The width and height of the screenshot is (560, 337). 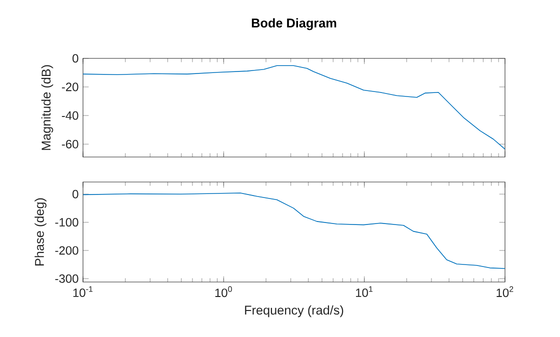 What do you see at coordinates (70, 115) in the screenshot?
I see `y-tick-label: -40` at bounding box center [70, 115].